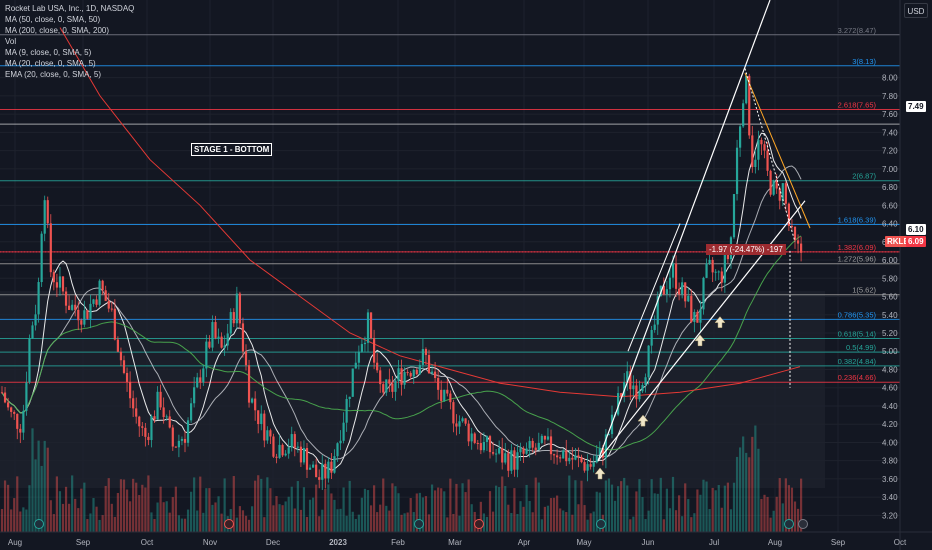 The height and width of the screenshot is (550, 932). Describe the element at coordinates (890, 424) in the screenshot. I see `y-tick-label: 4.20` at that location.